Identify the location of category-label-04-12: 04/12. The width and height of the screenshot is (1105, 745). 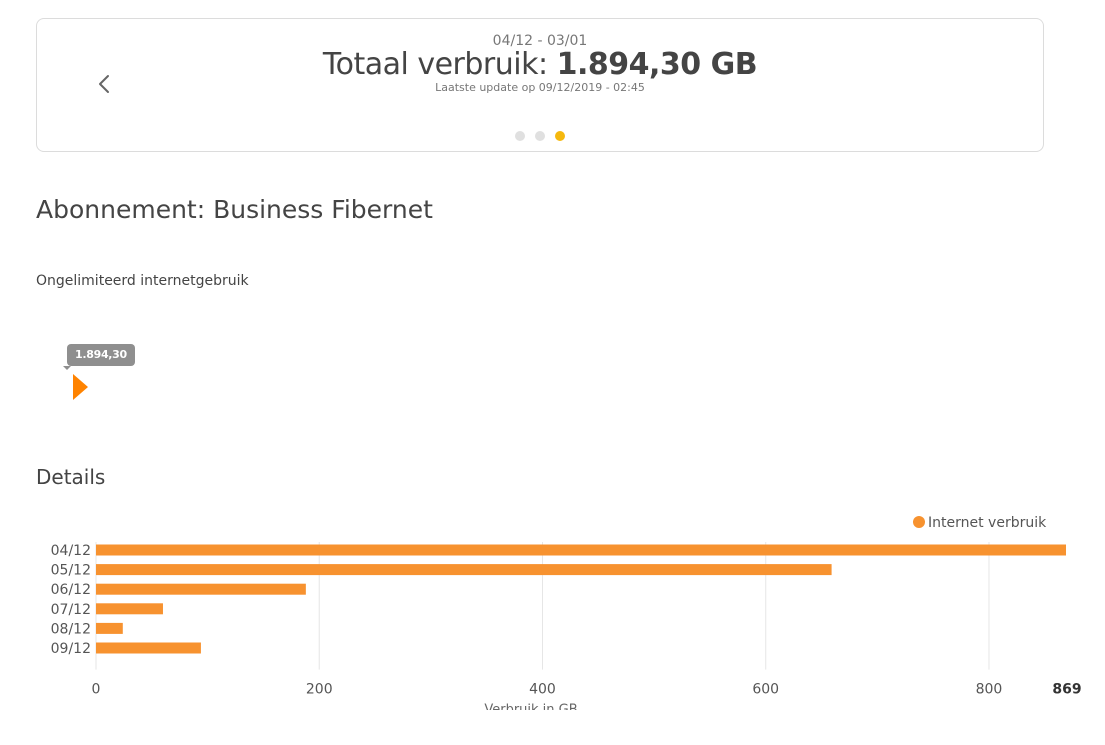
(71, 551).